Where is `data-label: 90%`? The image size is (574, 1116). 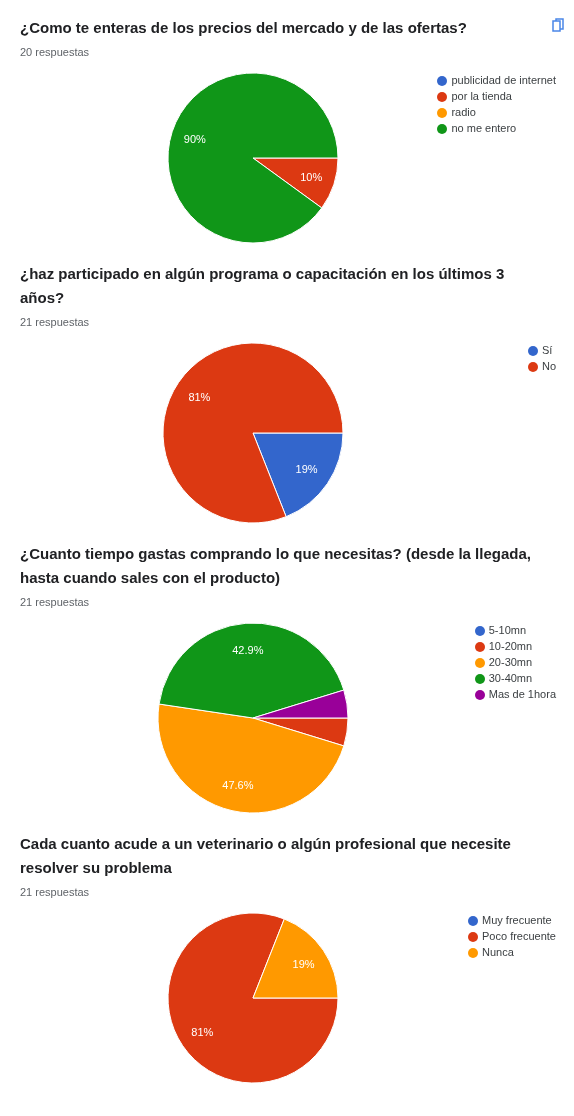 data-label: 90% is located at coordinates (195, 139).